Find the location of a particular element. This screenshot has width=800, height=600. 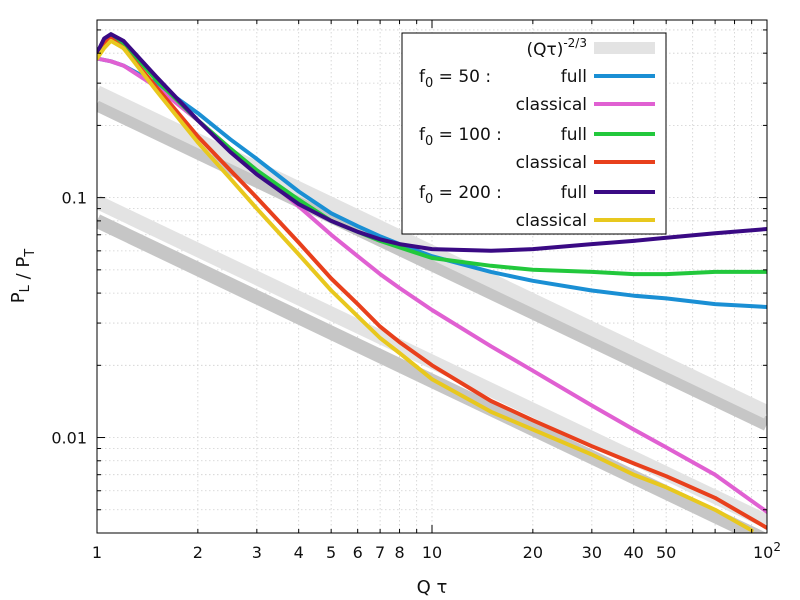

x-tick-label: 6 is located at coordinates (358, 552).